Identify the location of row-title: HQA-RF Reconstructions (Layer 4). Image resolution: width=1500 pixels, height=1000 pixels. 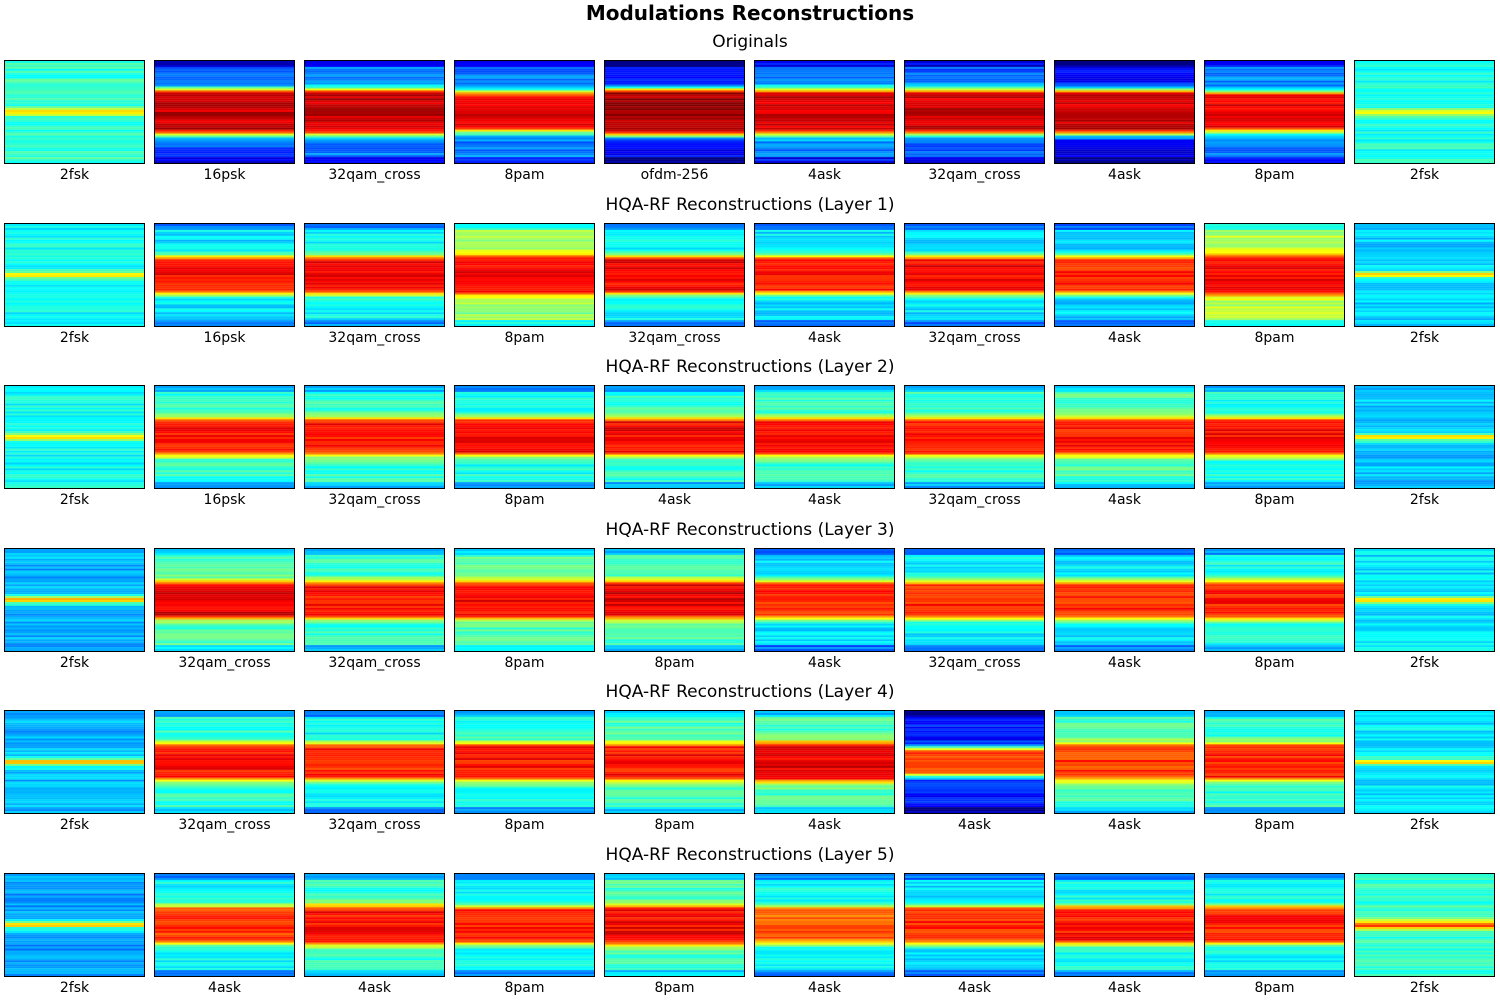
(750, 692).